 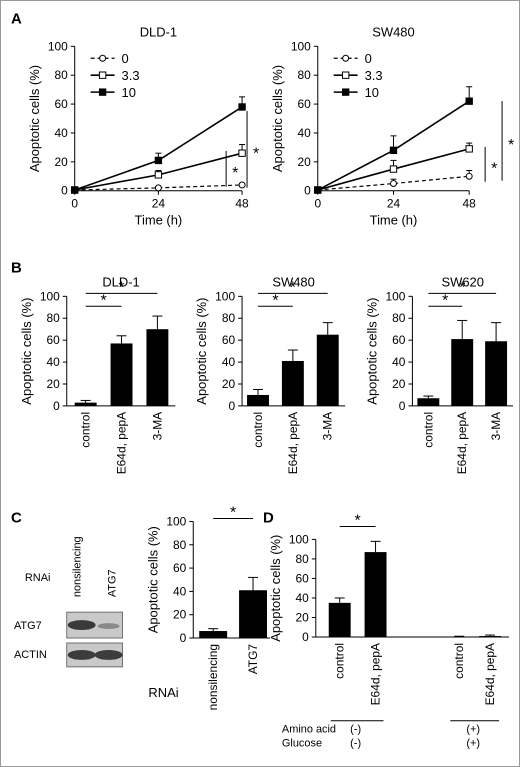 I want to click on panel-letter-d: D, so click(x=268, y=517).